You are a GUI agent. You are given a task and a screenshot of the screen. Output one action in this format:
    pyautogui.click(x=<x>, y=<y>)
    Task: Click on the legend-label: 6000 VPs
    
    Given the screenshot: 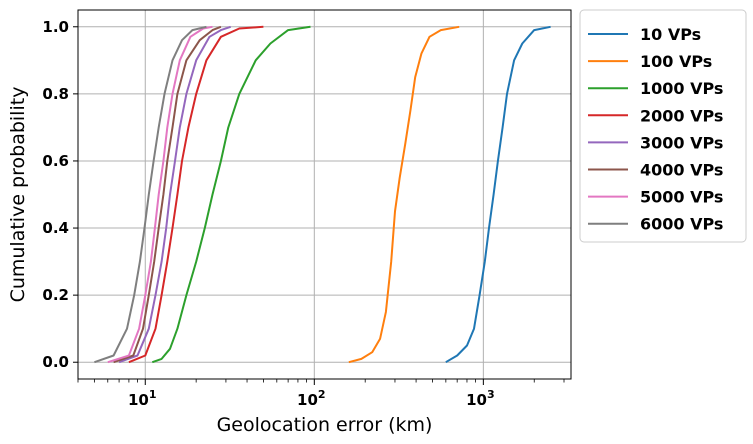 What is the action you would take?
    pyautogui.click(x=681, y=224)
    